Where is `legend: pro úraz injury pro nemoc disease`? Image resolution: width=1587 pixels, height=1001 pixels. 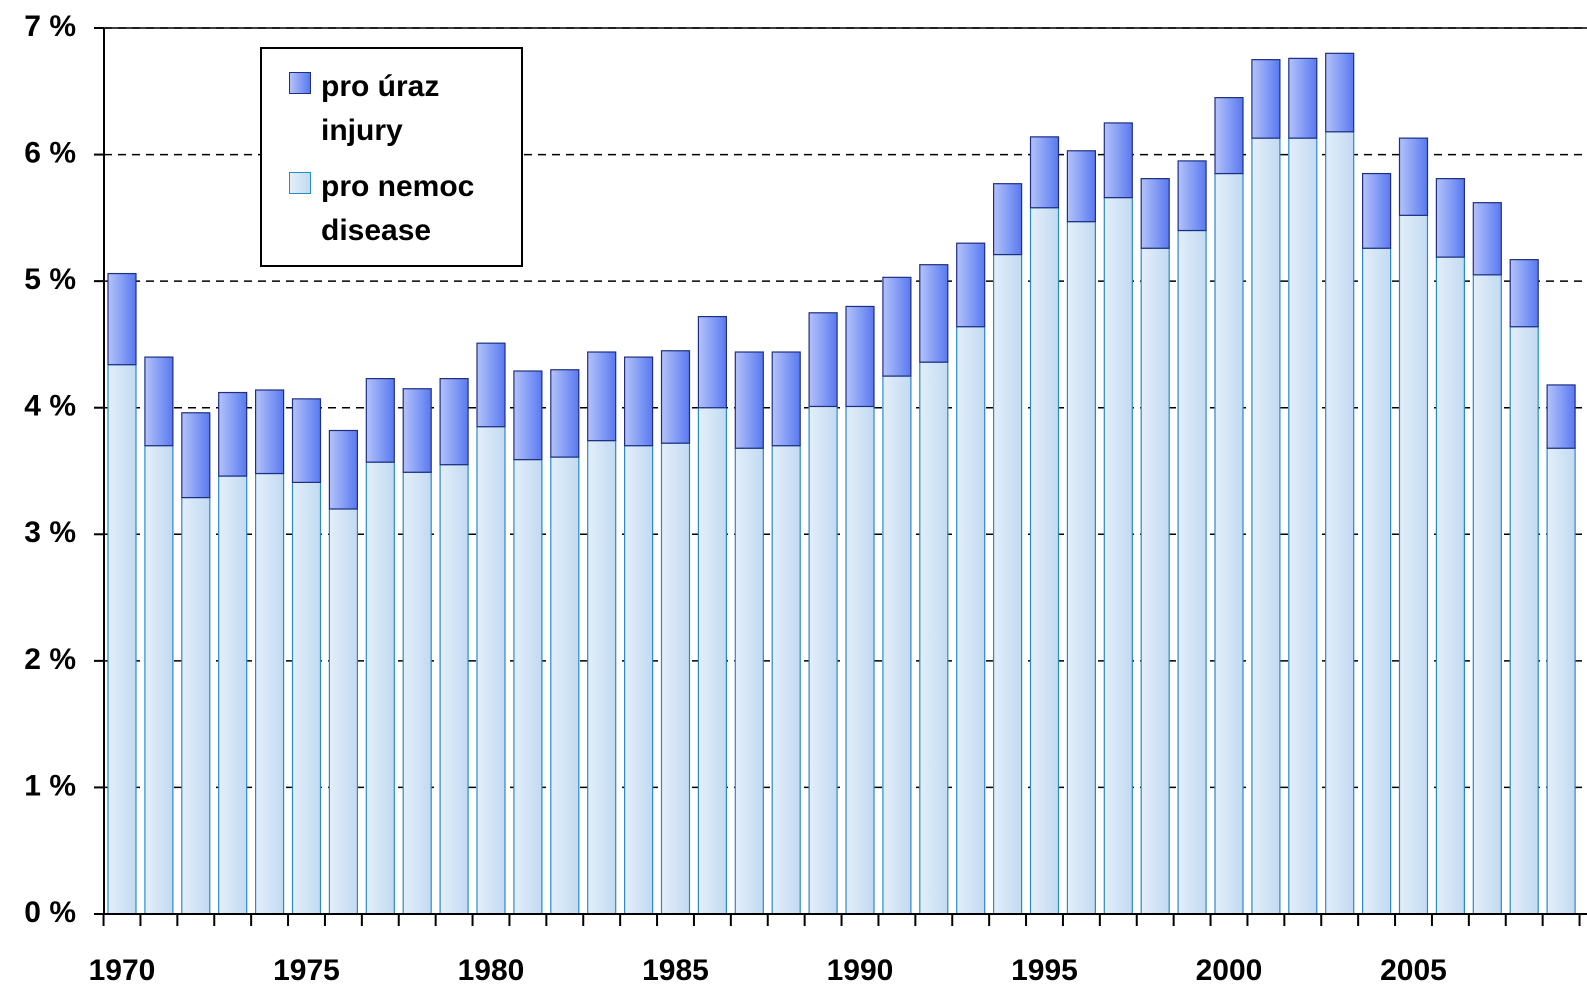
legend: pro úraz injury pro nemoc disease is located at coordinates (391, 157).